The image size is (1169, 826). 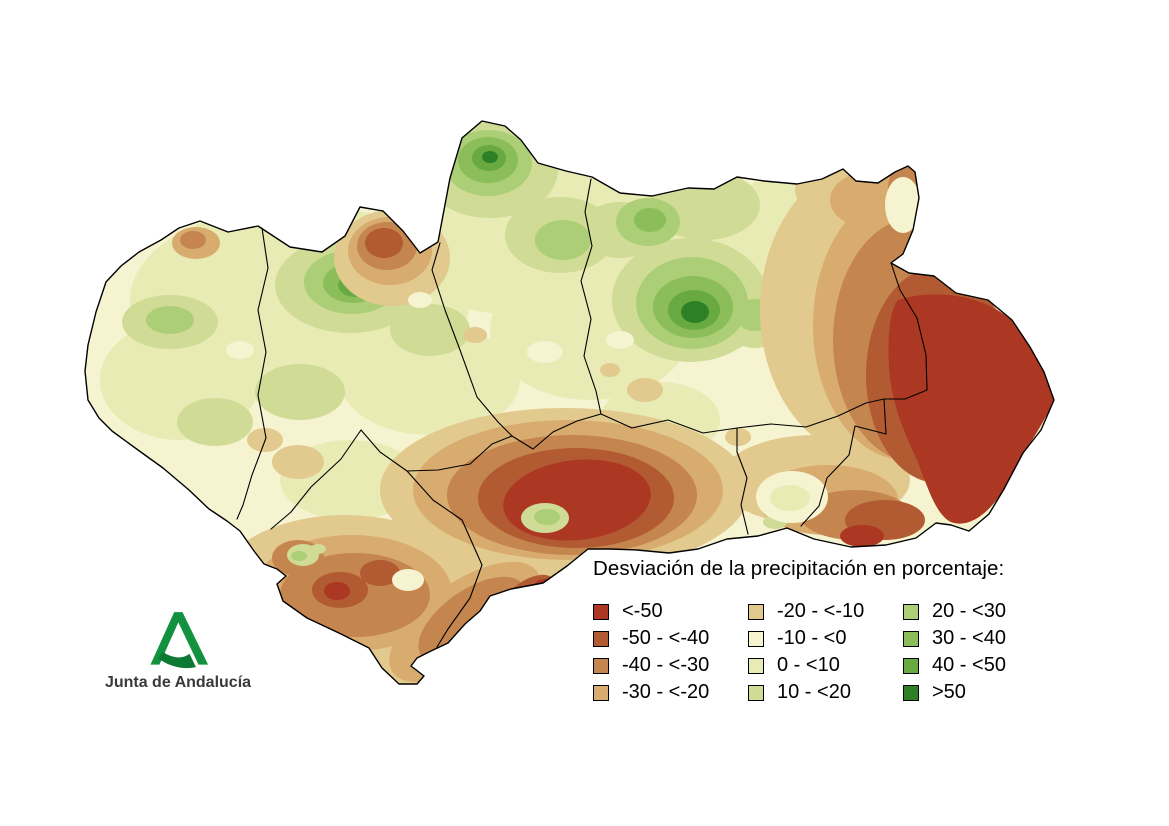 I want to click on contour-band-gt50, so click(x=595, y=237).